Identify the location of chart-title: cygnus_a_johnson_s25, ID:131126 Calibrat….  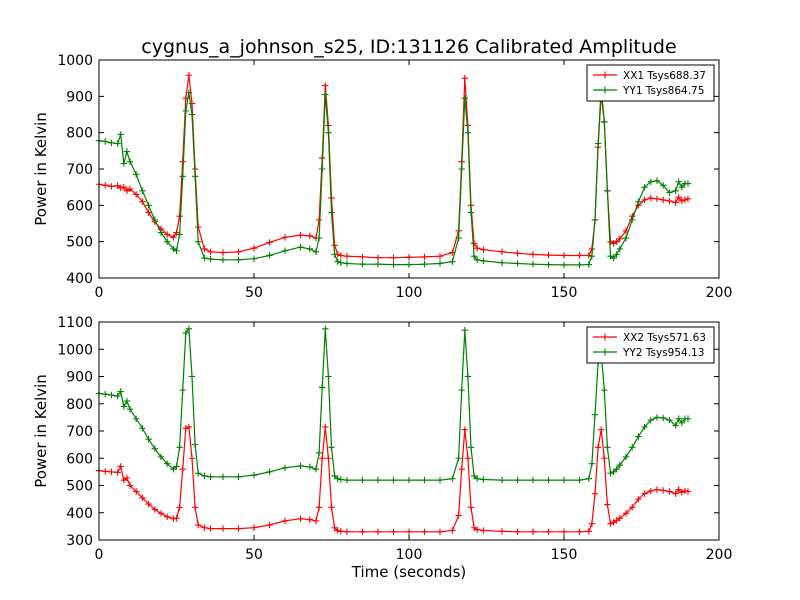
(408, 47).